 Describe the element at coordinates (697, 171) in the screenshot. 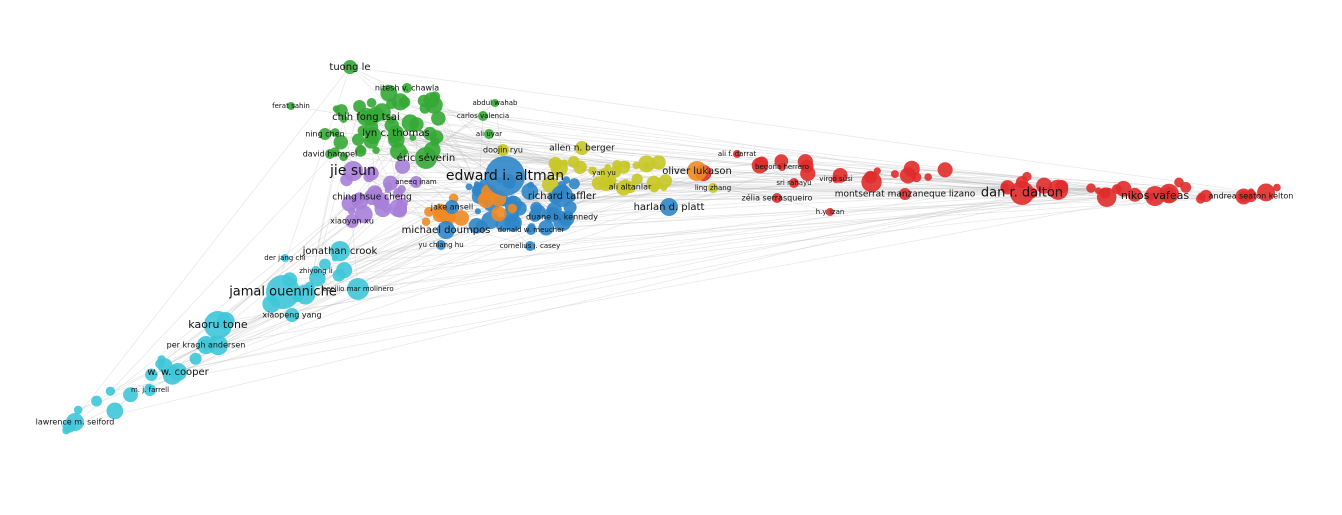

I see `node-label: oliver lukason` at that location.